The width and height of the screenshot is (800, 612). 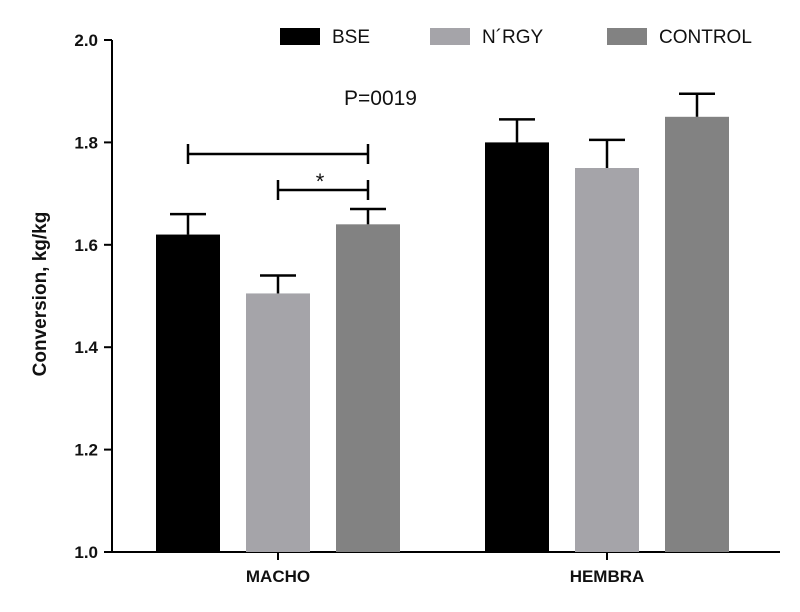 What do you see at coordinates (86, 245) in the screenshot?
I see `y-tick-label: 1.6` at bounding box center [86, 245].